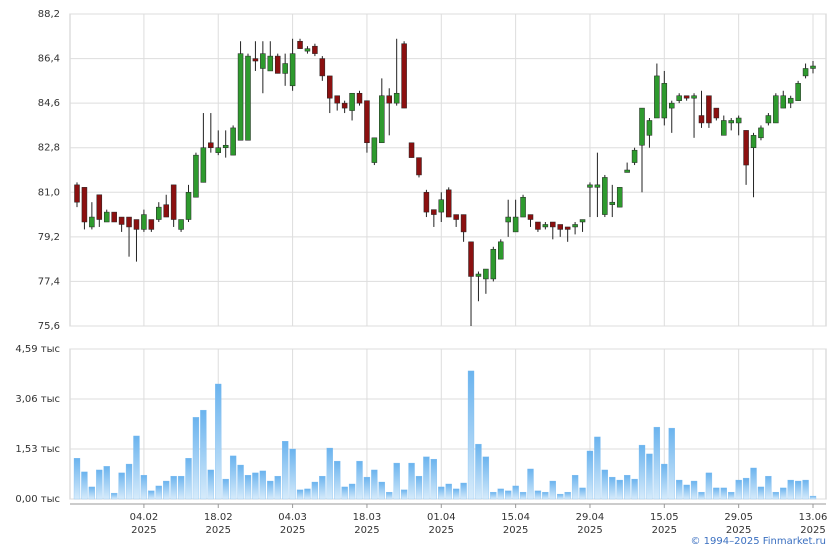 The height and width of the screenshot is (550, 840). I want to click on y-tick-label: 84,6, so click(49, 103).